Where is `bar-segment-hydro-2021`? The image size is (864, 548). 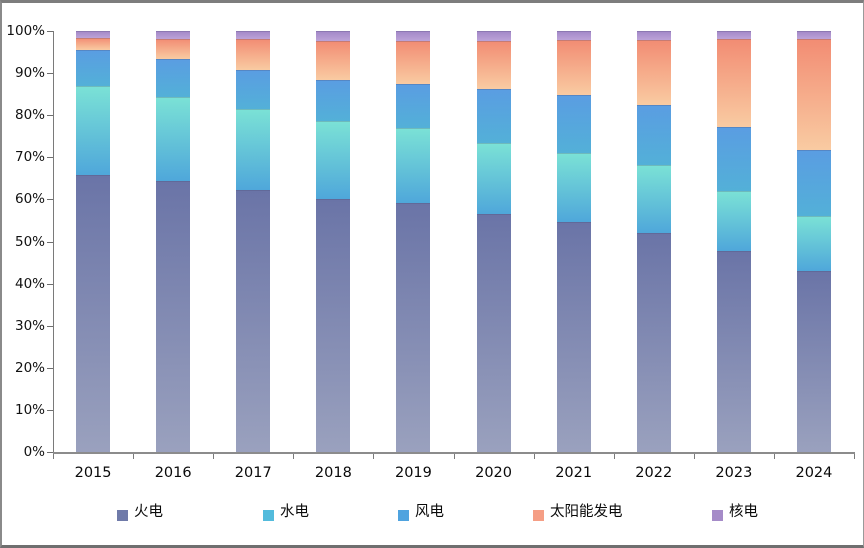
bar-segment-hydro-2021 is located at coordinates (573, 187).